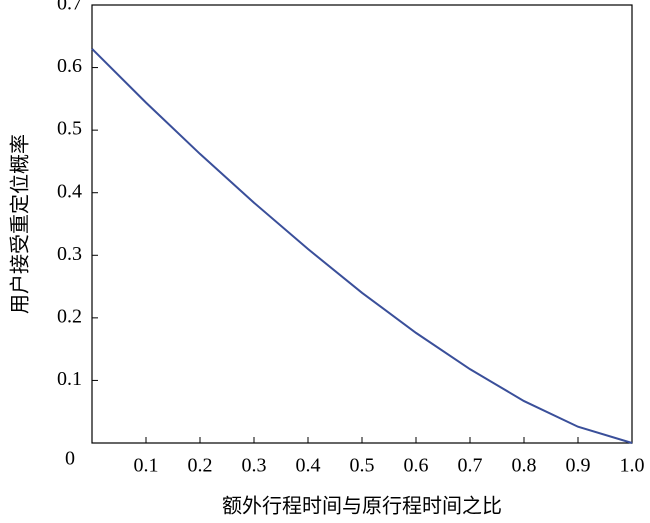 This screenshot has width=650, height=523. I want to click on y-tick-label: 0.6, so click(69, 66).